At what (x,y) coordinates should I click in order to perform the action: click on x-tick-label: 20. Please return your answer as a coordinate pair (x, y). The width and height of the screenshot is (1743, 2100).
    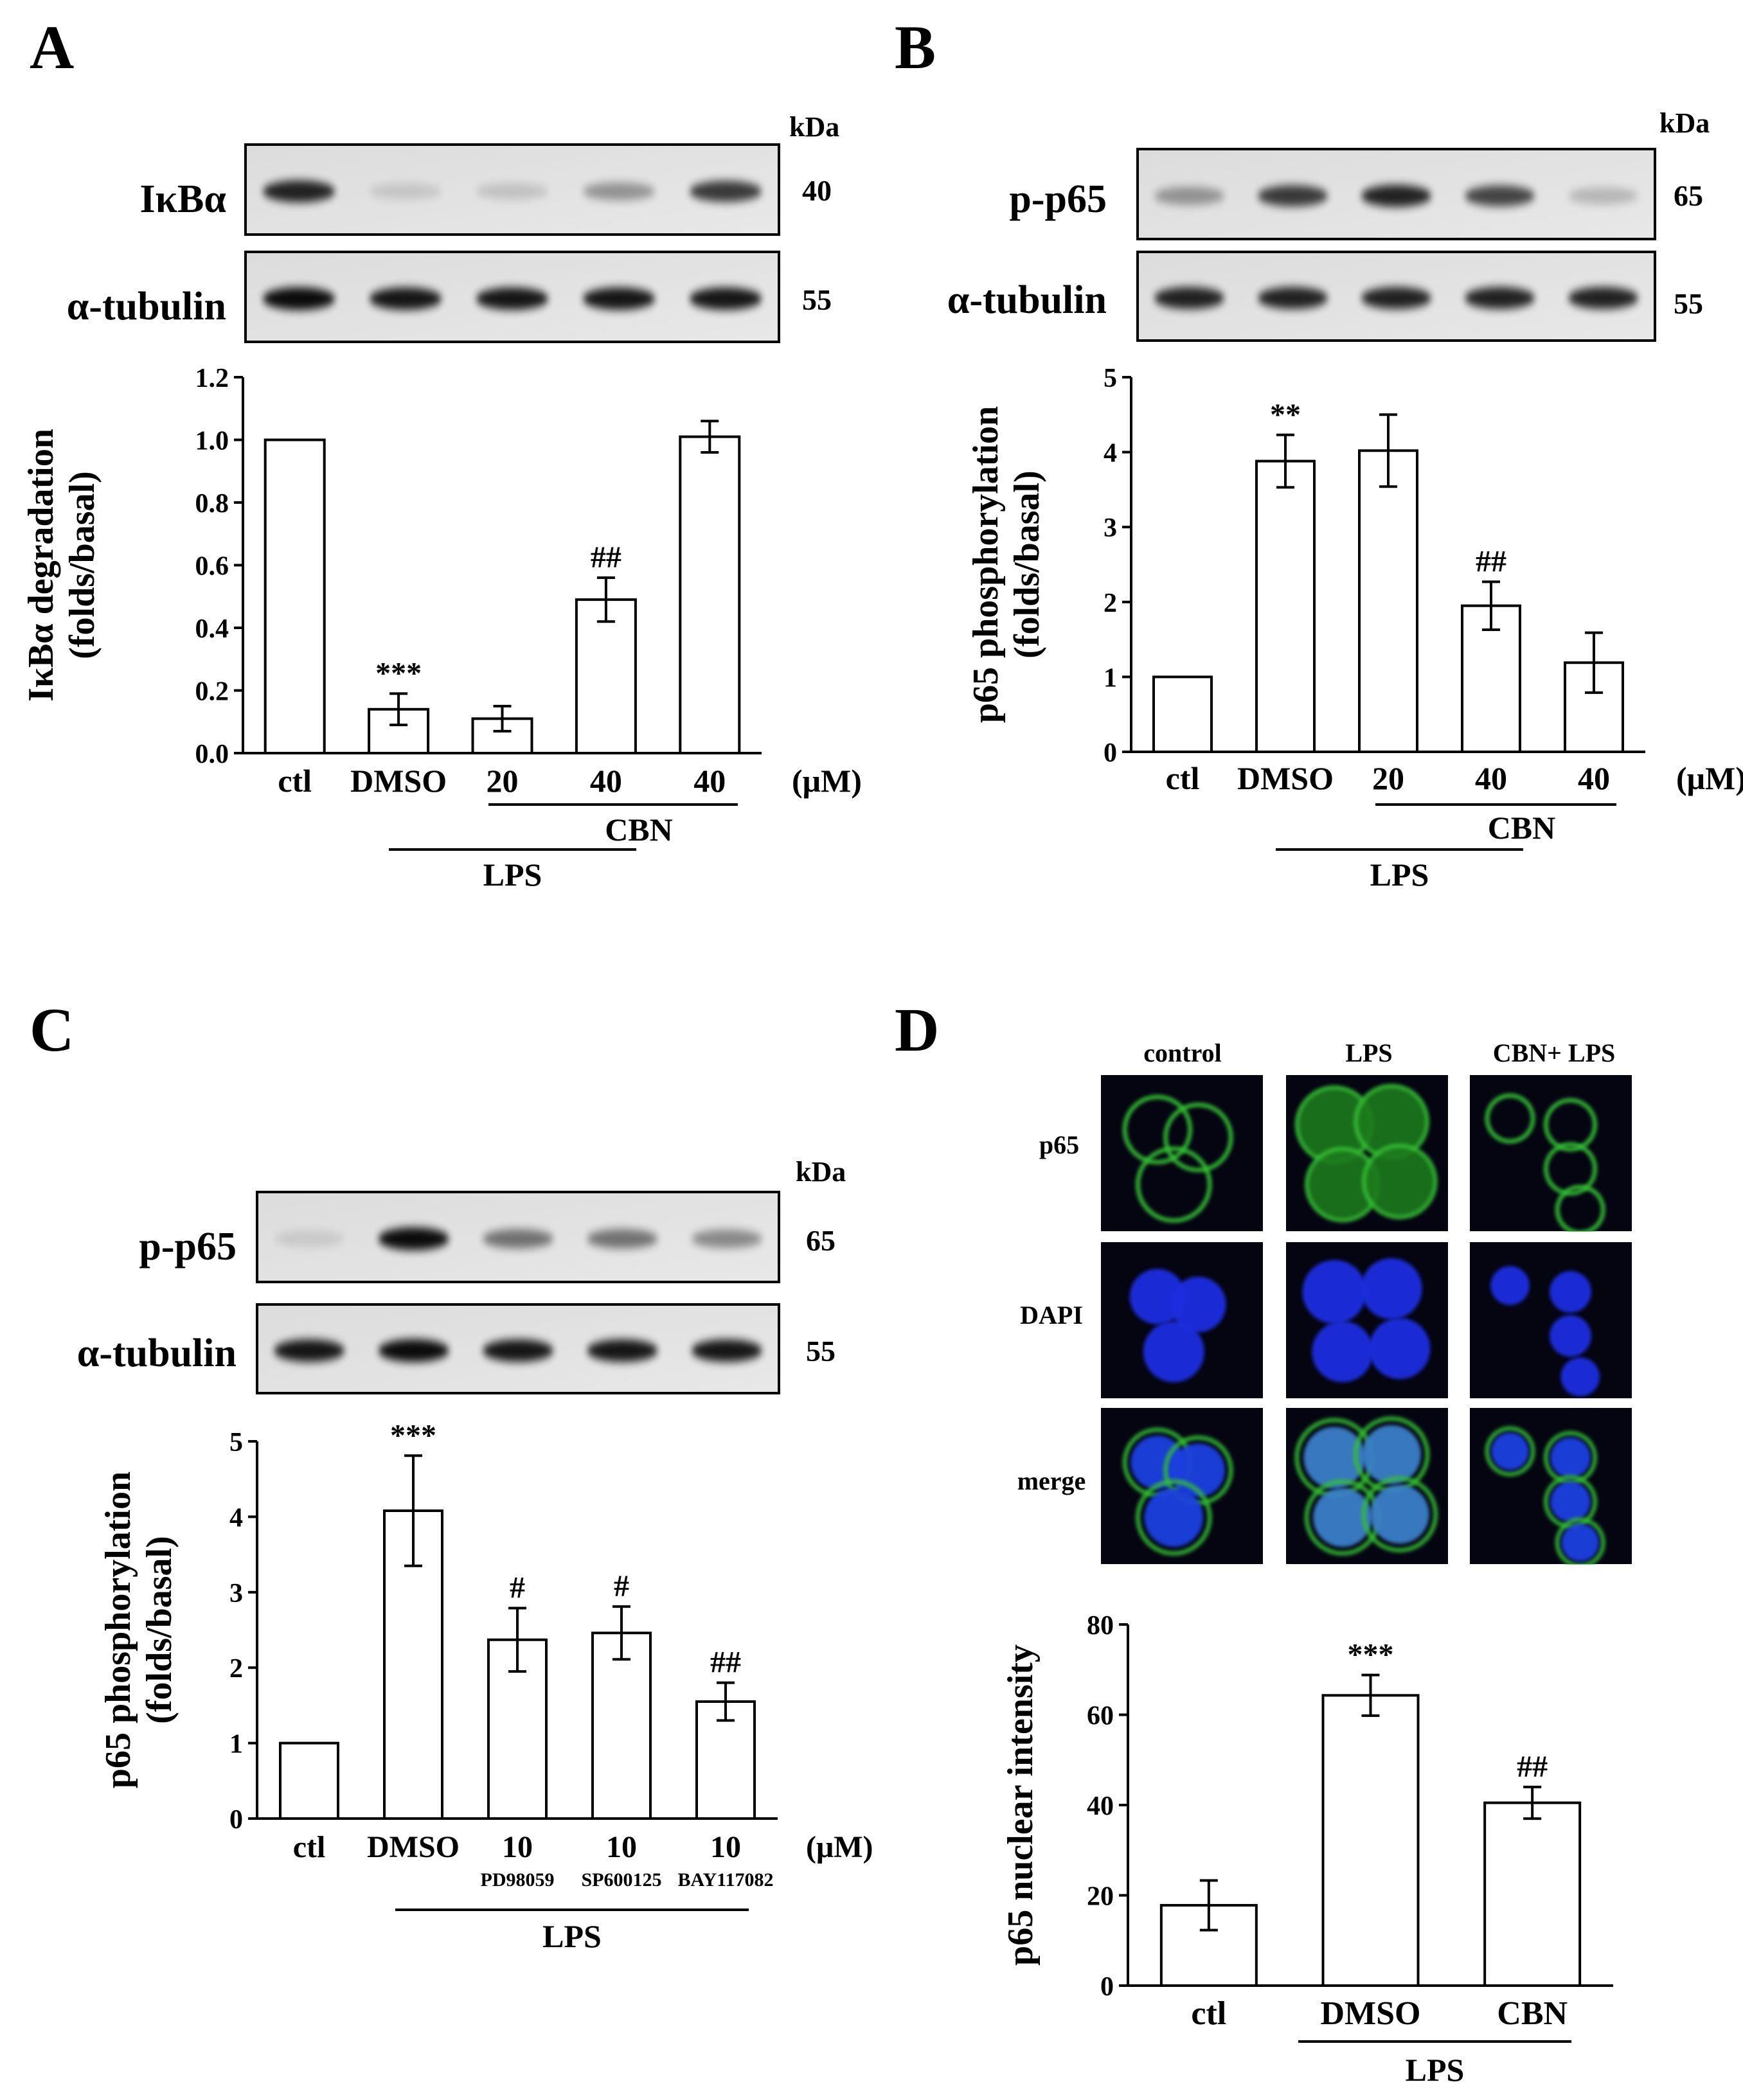
    Looking at the image, I should click on (1388, 778).